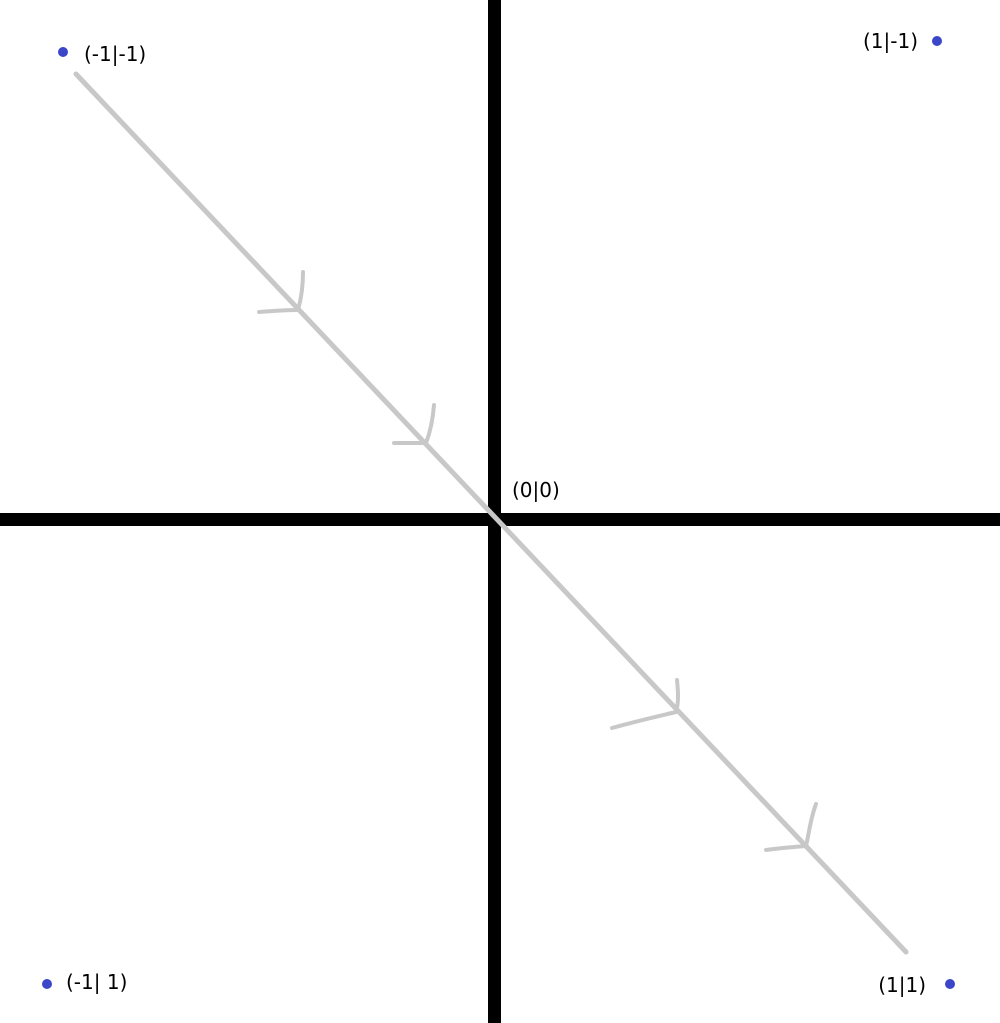 The image size is (1000, 1023). I want to click on point-label-bottom-left: (-1| 1), so click(96, 982).